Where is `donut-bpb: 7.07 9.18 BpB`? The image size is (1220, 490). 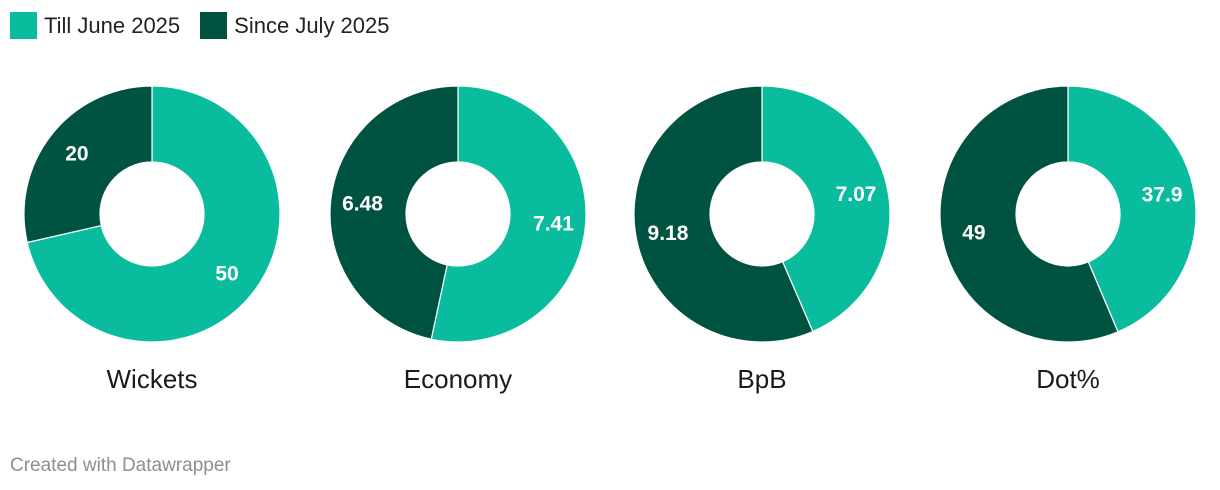
donut-bpb: 7.07 9.18 BpB is located at coordinates (762, 239).